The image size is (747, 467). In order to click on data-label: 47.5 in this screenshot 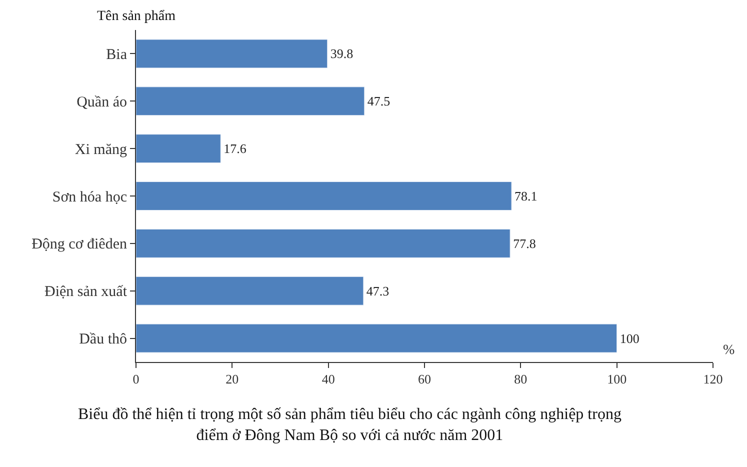, I will do `click(378, 101)`.